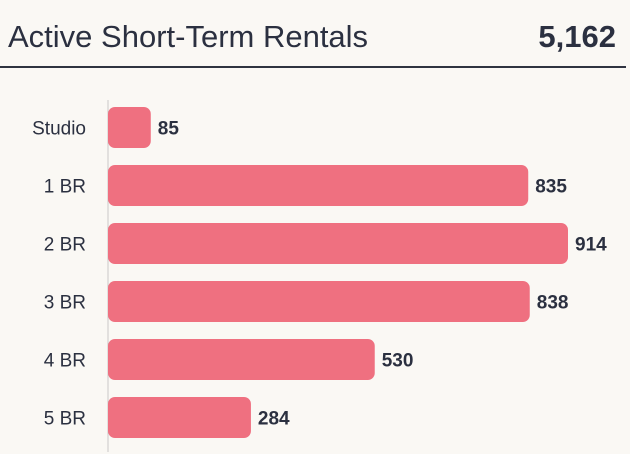  Describe the element at coordinates (65, 361) in the screenshot. I see `category-label: 4 BR` at that location.